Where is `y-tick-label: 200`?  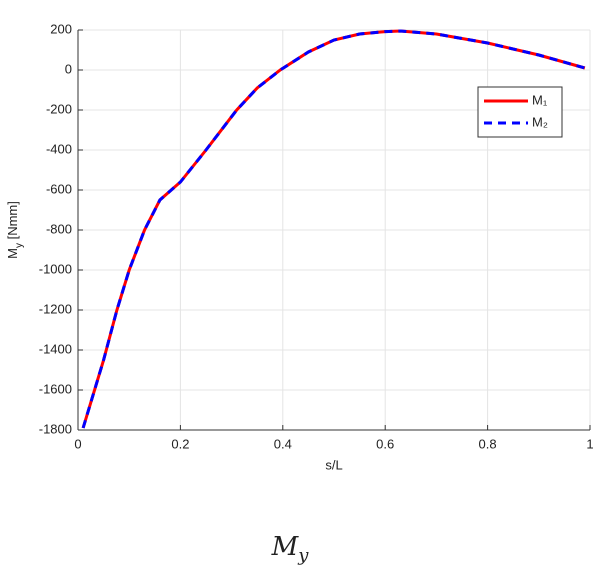 y-tick-label: 200 is located at coordinates (61, 28).